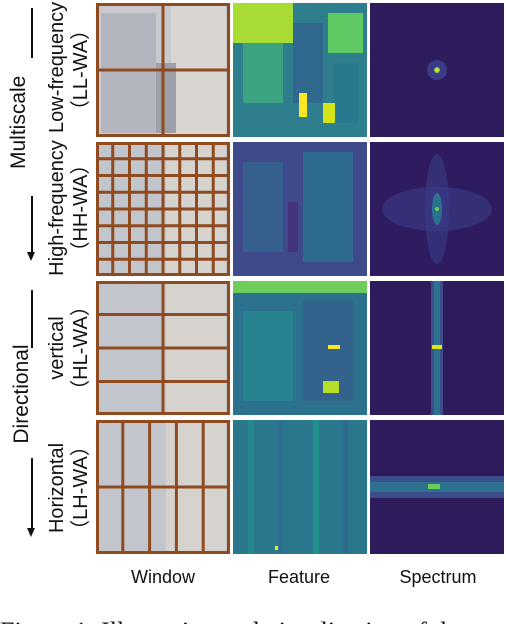 The width and height of the screenshot is (506, 624). Describe the element at coordinates (438, 577) in the screenshot. I see `column-label-spectrum: Spectrum` at that location.